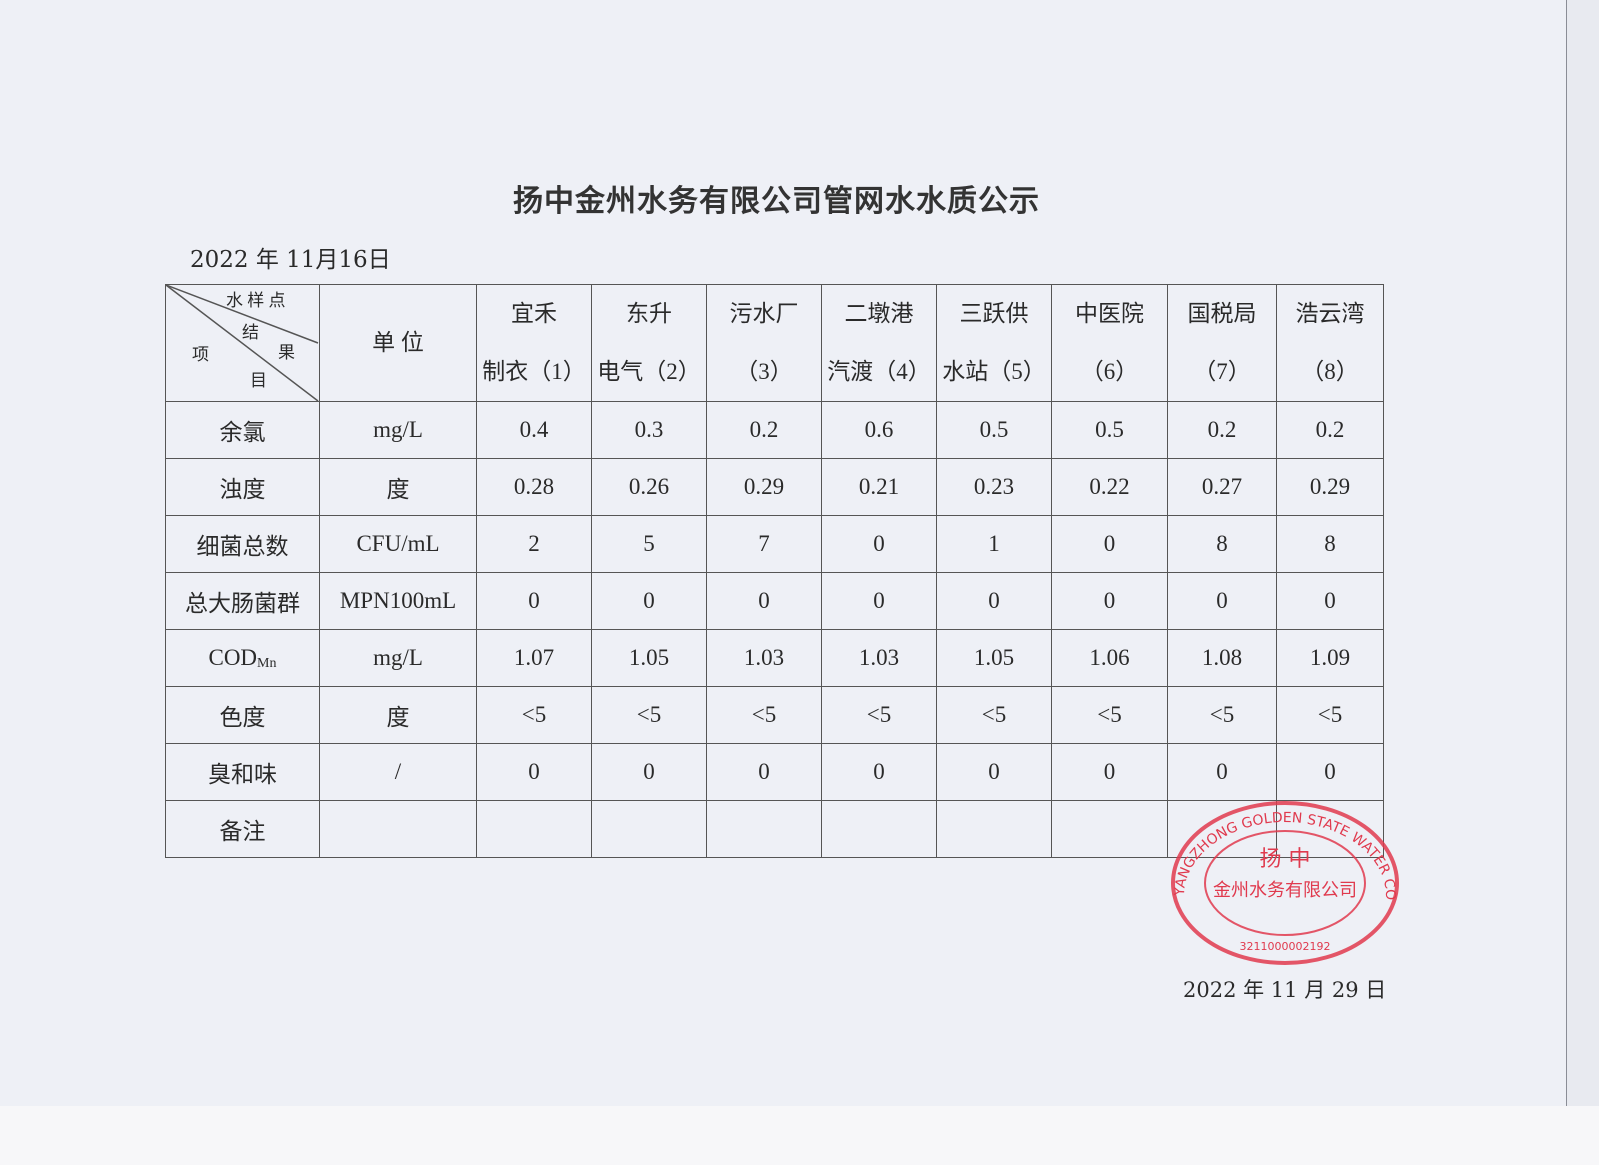  I want to click on page-title: 扬中金州水务有限公司管网水水质公示, so click(776, 201).